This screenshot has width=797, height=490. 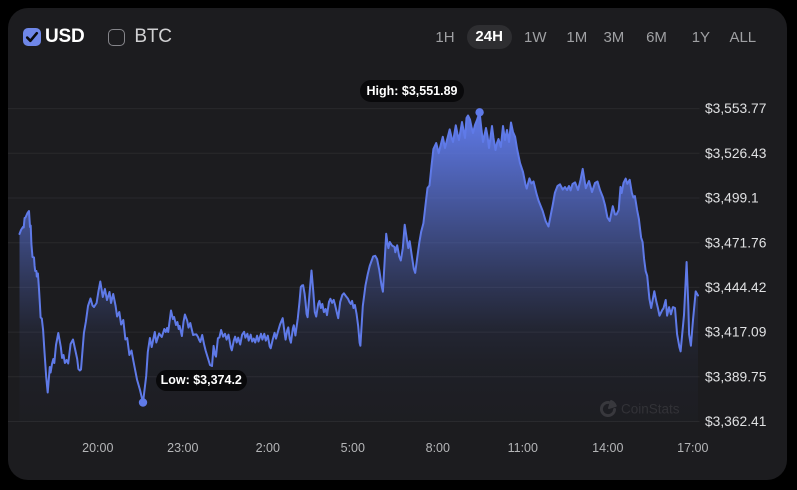 I want to click on svg-text: 20:00, so click(x=97, y=448).